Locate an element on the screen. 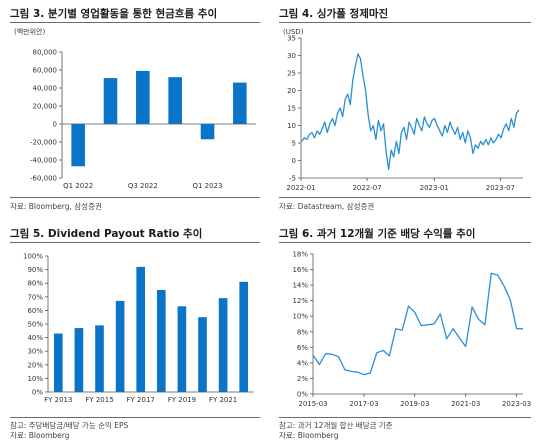 The height and width of the screenshot is (443, 539). y-tick-label: -20,000 is located at coordinates (43, 143).